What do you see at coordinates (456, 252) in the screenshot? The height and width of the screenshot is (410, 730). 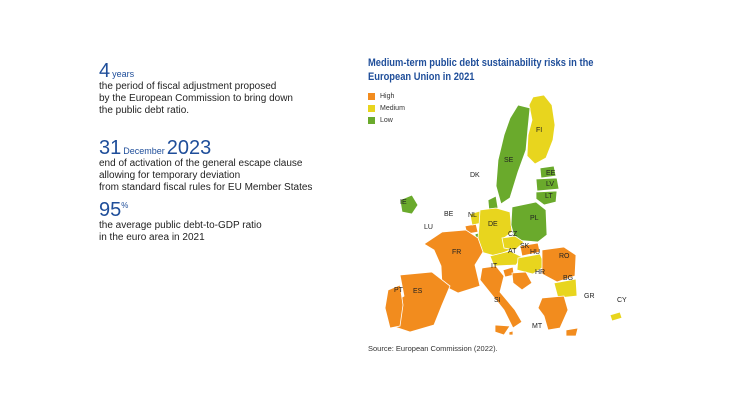 I see `country-label-fr: FR` at bounding box center [456, 252].